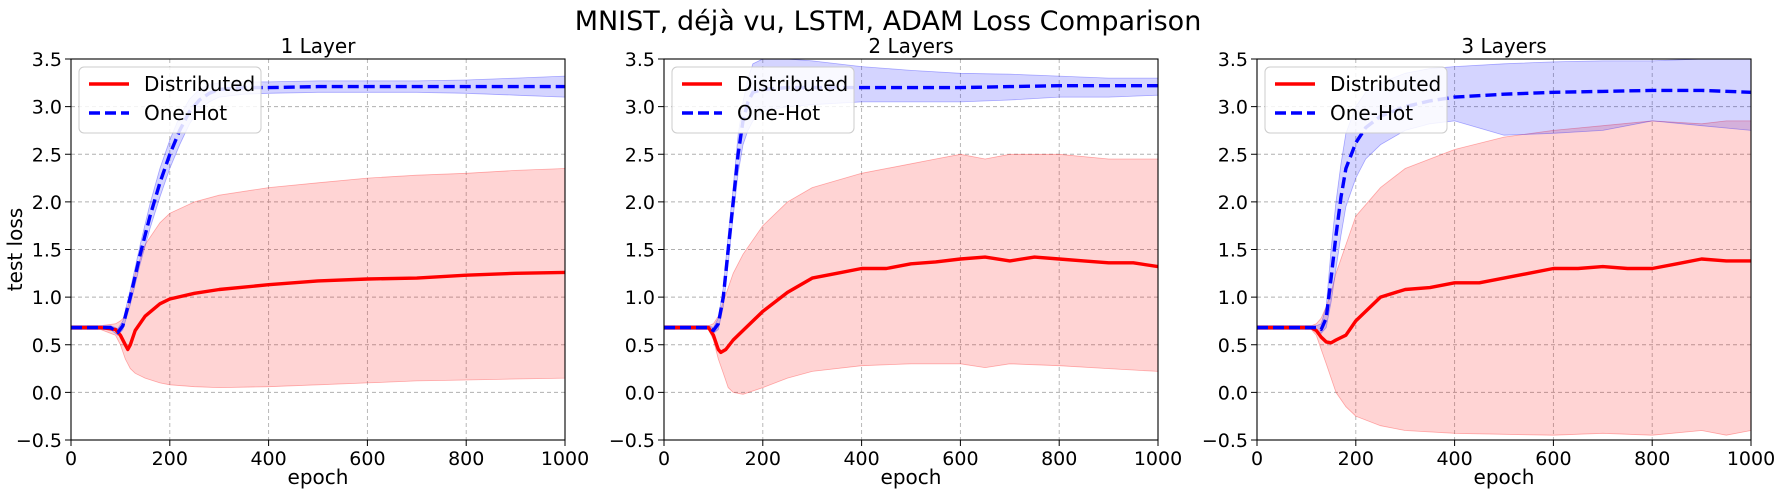 Image resolution: width=1777 pixels, height=494 pixels. What do you see at coordinates (319, 46) in the screenshot?
I see `panel-title: 1 Layer` at bounding box center [319, 46].